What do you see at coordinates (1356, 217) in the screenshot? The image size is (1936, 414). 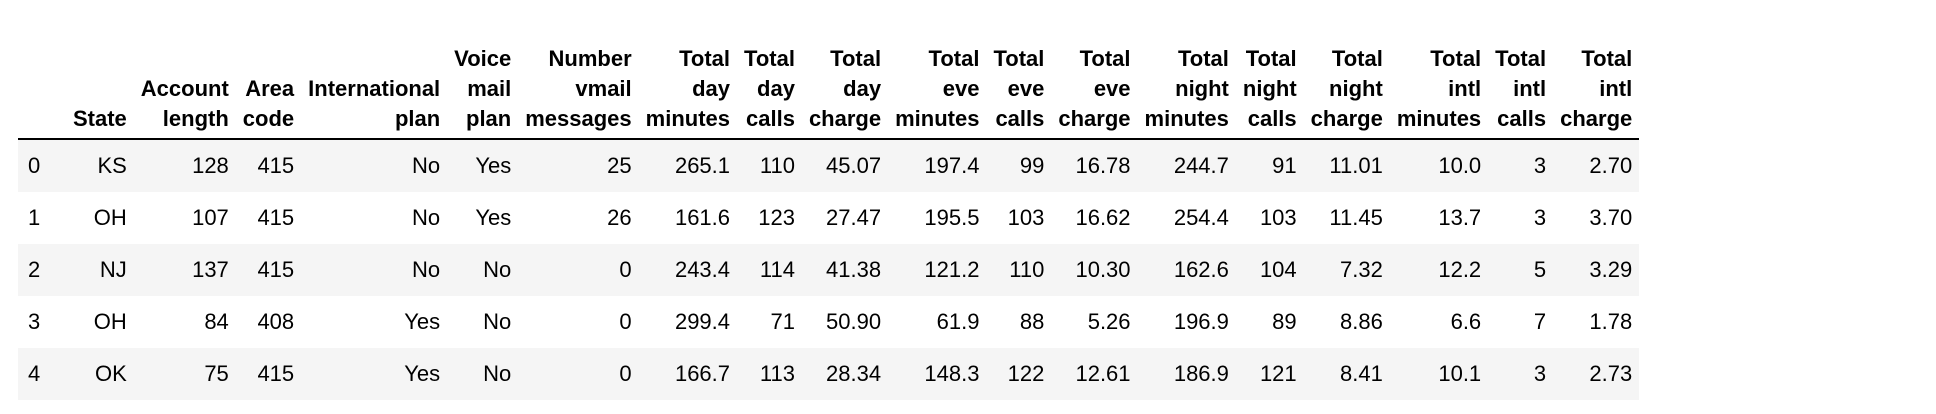 I see `table-cell: 11.45` at bounding box center [1356, 217].